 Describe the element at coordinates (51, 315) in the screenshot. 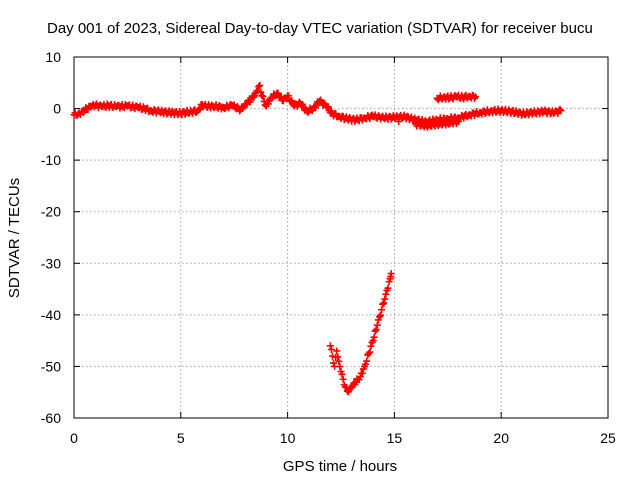

I see `y-tick-label: -40` at that location.